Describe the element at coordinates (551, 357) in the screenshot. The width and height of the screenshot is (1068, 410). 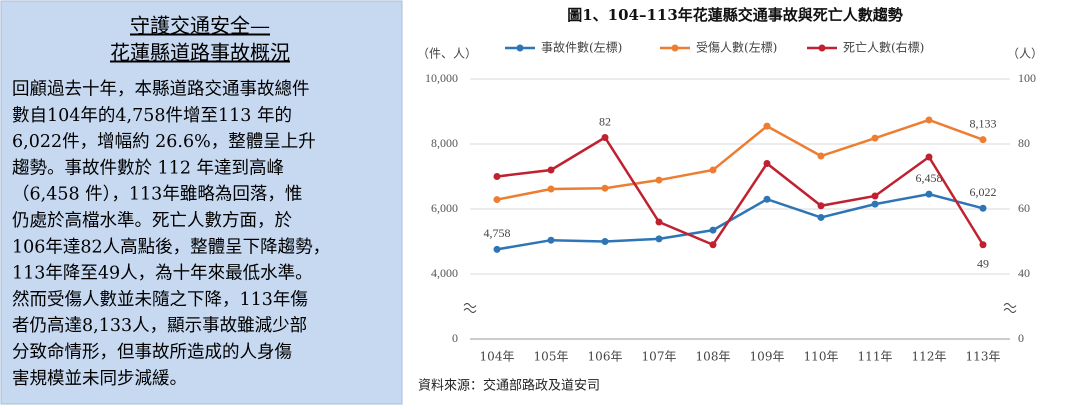
I see `x-tick-label: 105年` at that location.